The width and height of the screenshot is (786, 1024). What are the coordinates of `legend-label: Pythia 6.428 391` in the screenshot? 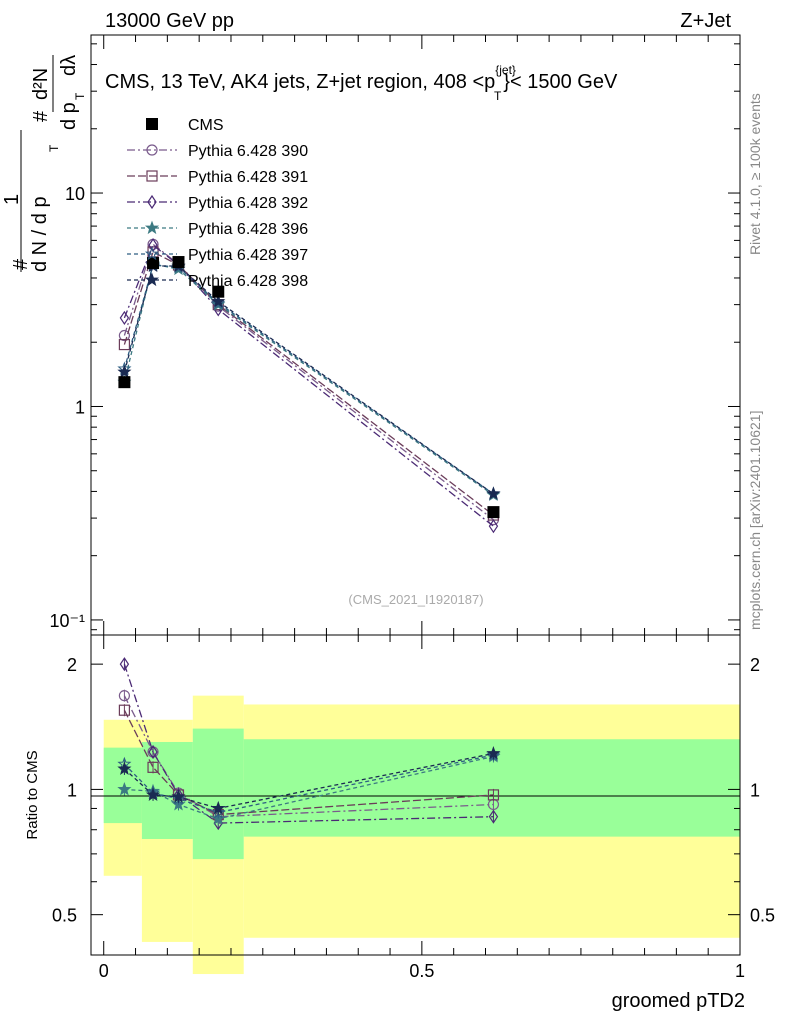 It's located at (248, 177).